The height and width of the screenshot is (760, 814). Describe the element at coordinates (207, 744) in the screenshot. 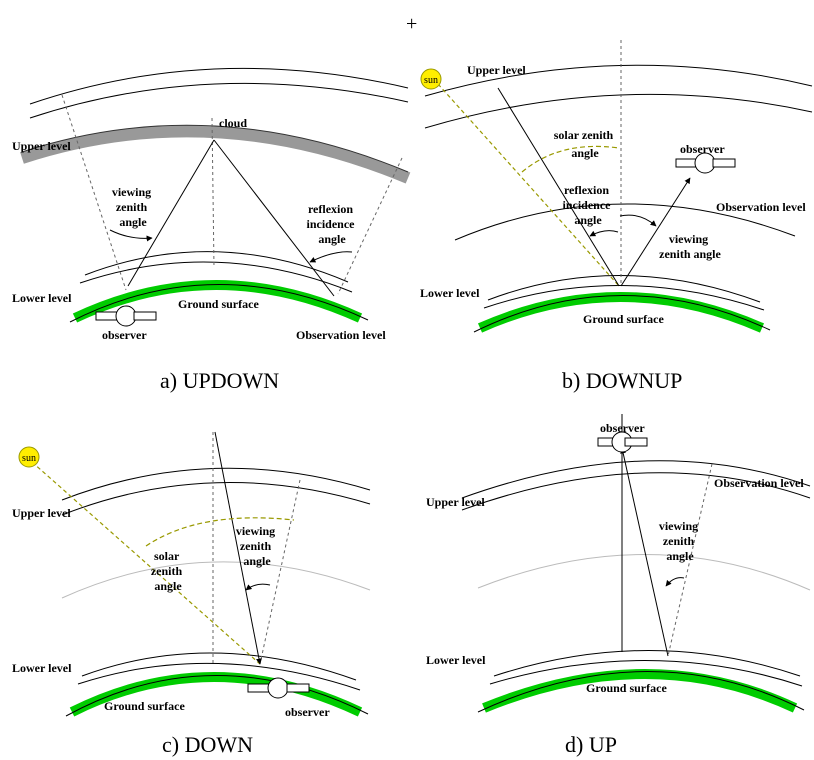

I see `caption-down: c) DOWN` at that location.